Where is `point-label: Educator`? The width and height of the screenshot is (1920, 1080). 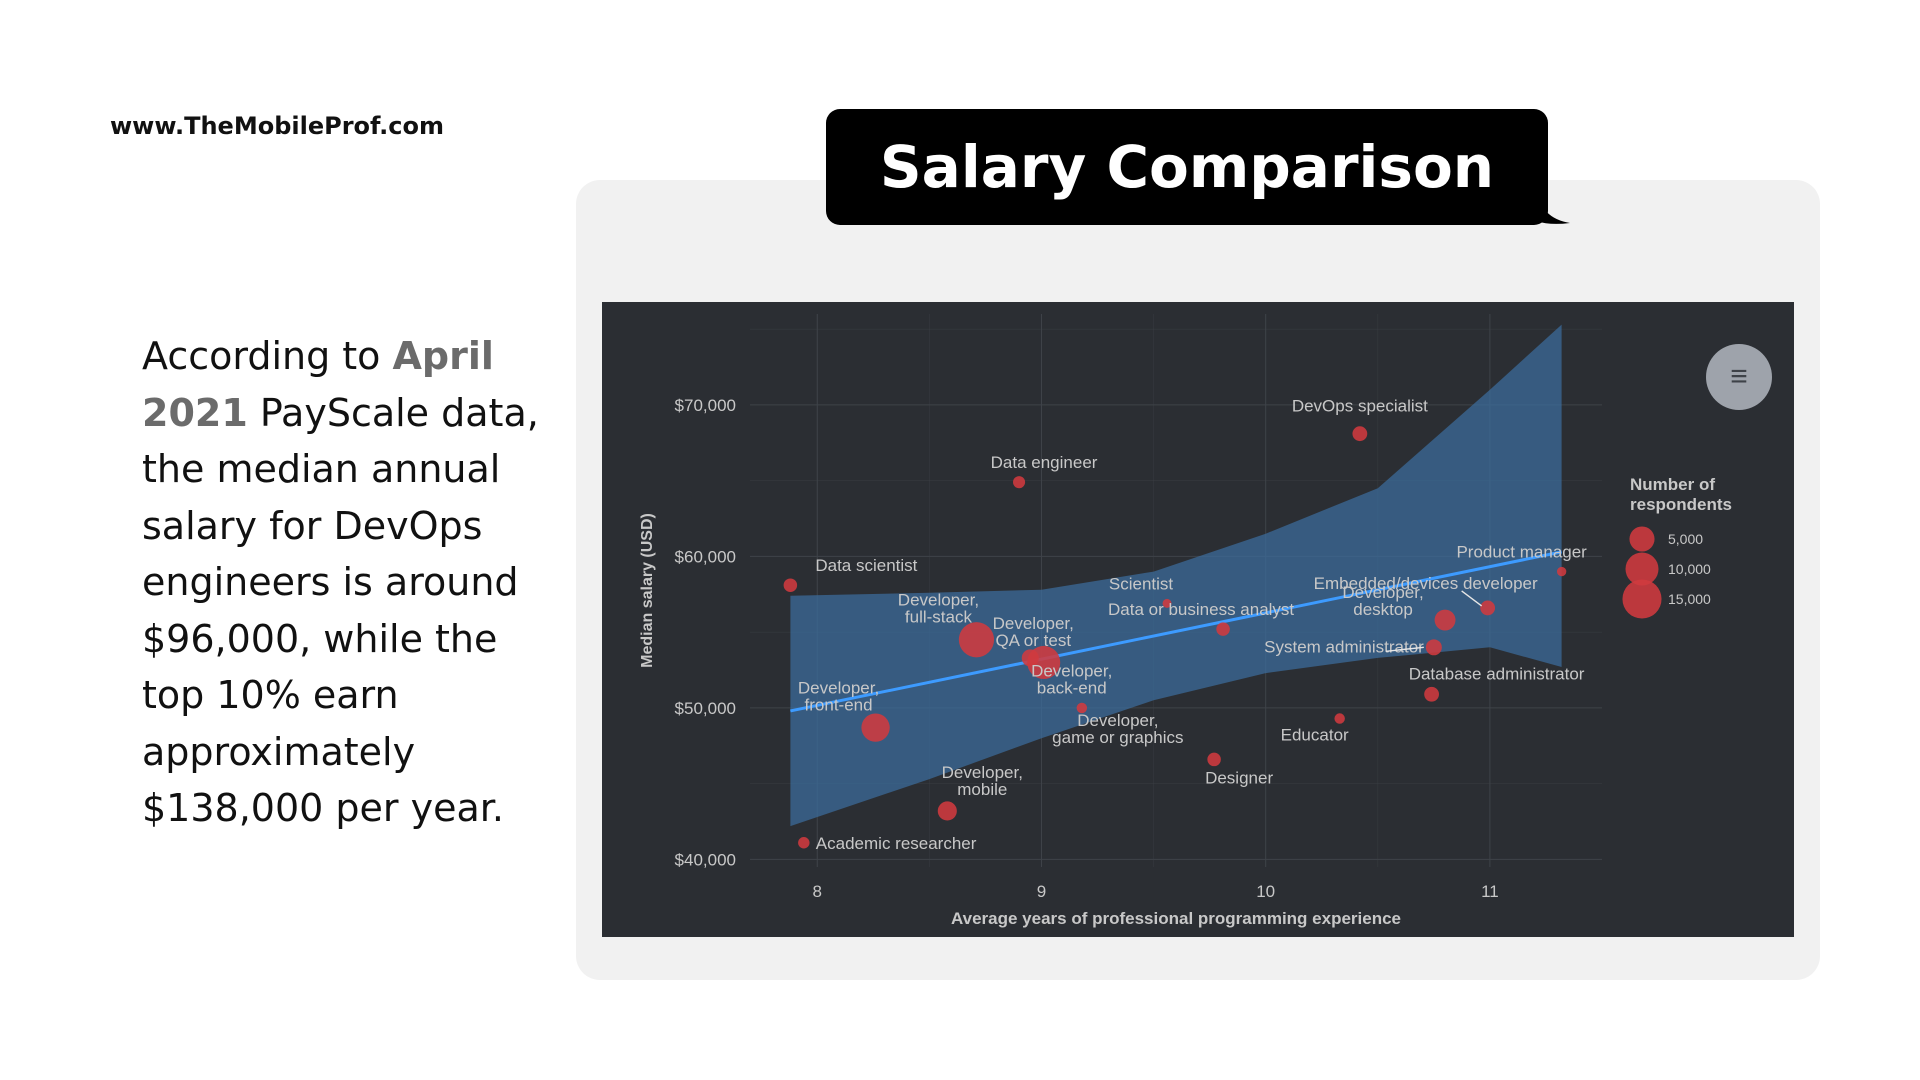
point-label: Educator is located at coordinates (1315, 735).